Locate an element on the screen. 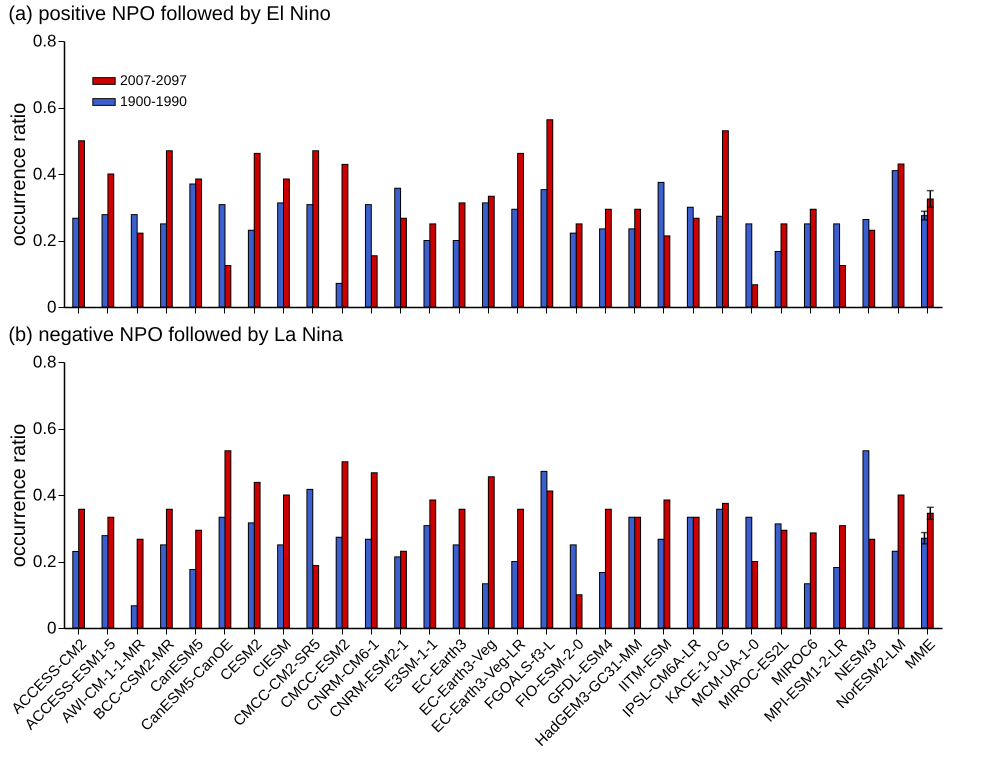 The image size is (990, 773). legend-label: 1900-1990 is located at coordinates (154, 101).